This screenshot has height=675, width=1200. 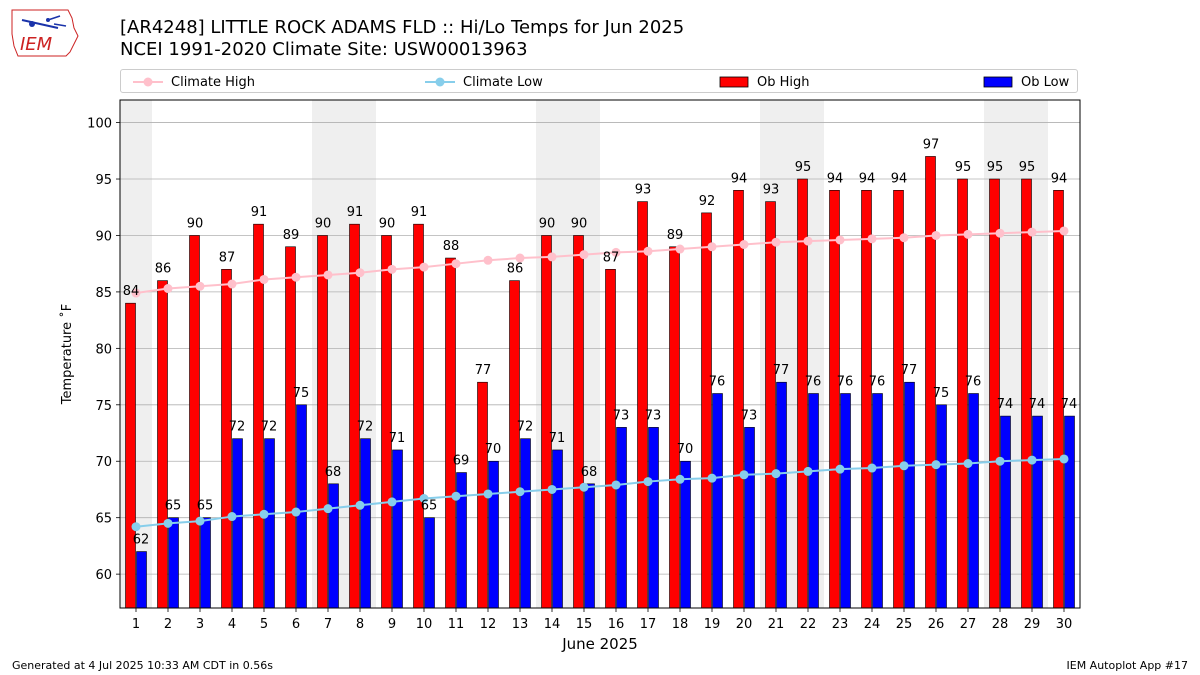 What do you see at coordinates (525, 427) in the screenshot?
I see `data-label-ob-low: 72` at bounding box center [525, 427].